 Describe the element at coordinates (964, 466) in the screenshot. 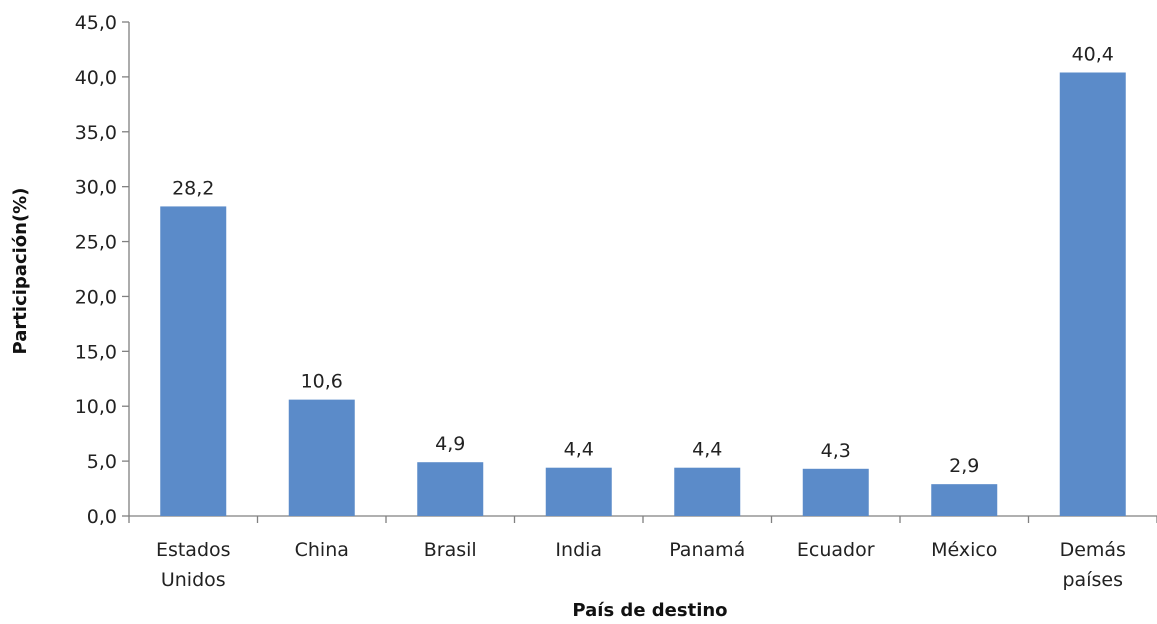

I see `bar-value-label: 2,9` at that location.